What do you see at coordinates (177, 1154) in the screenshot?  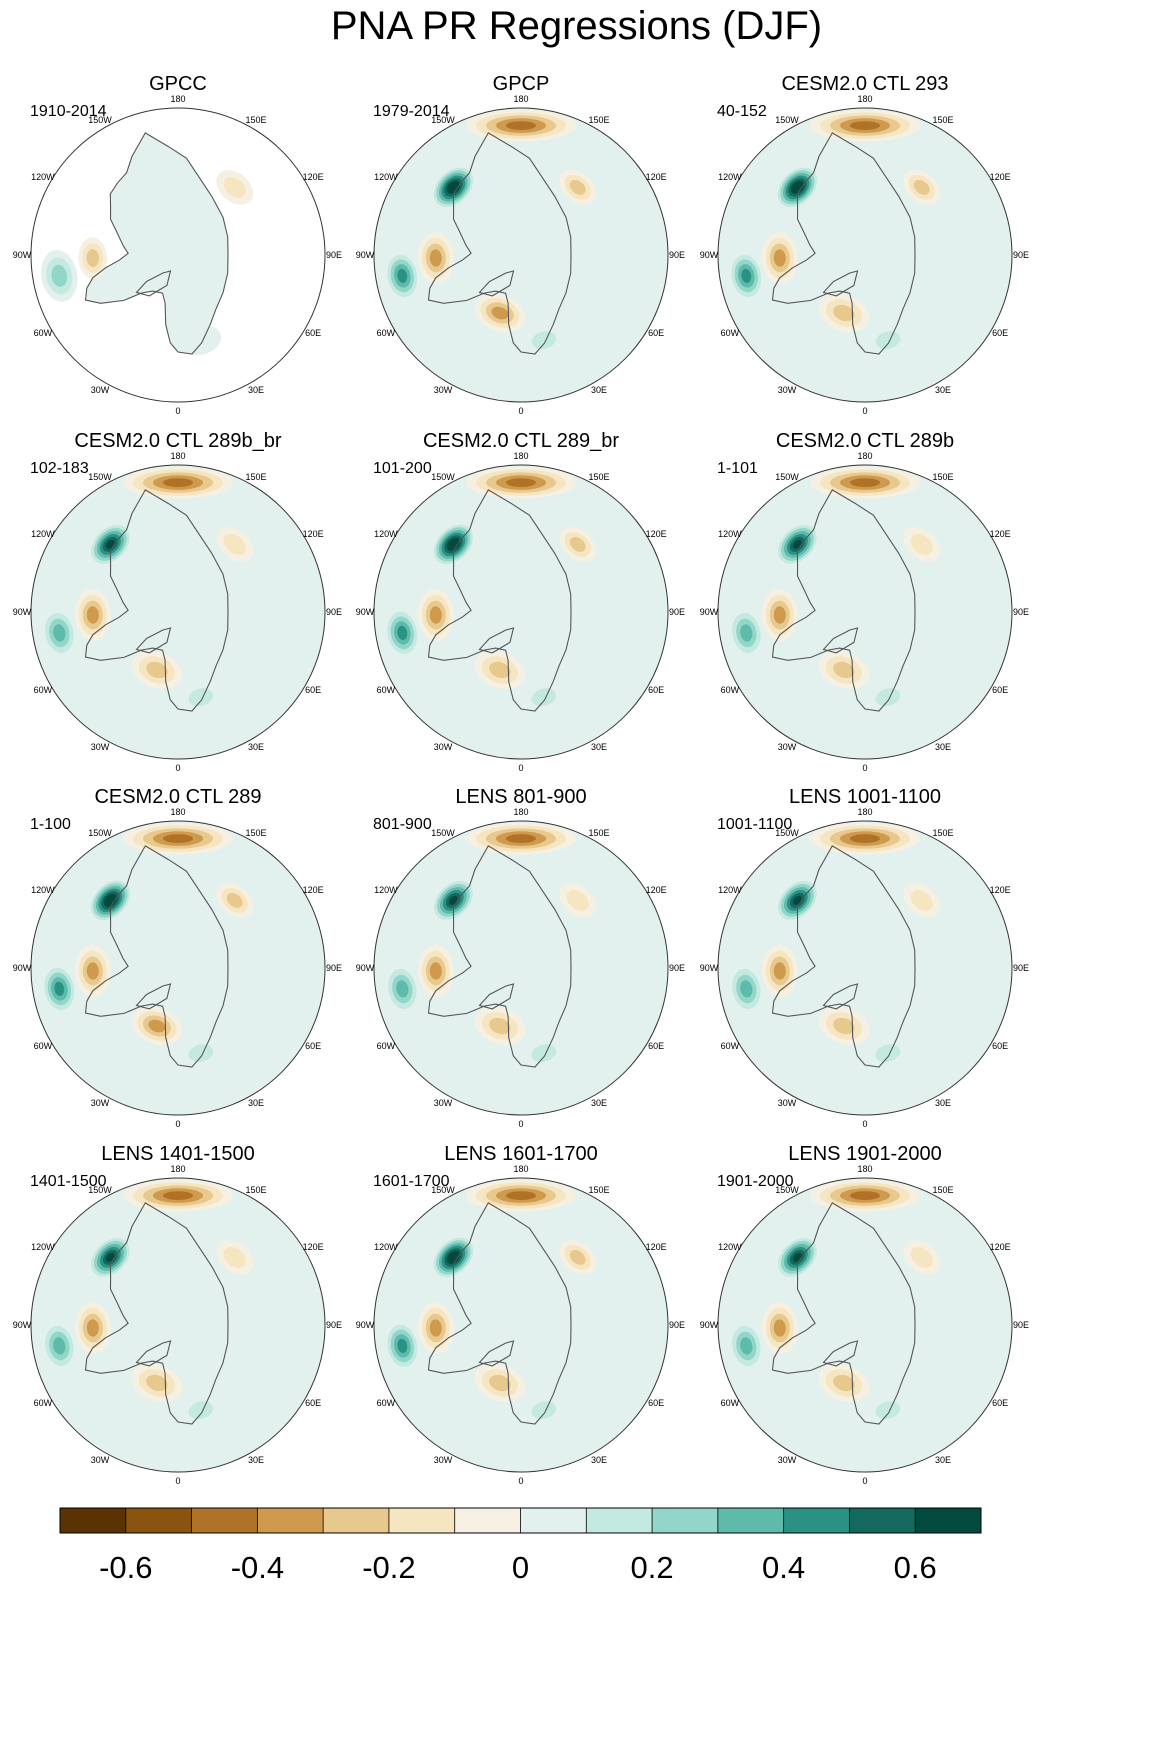 I see `panel-title: LENS 1401-1500` at bounding box center [177, 1154].